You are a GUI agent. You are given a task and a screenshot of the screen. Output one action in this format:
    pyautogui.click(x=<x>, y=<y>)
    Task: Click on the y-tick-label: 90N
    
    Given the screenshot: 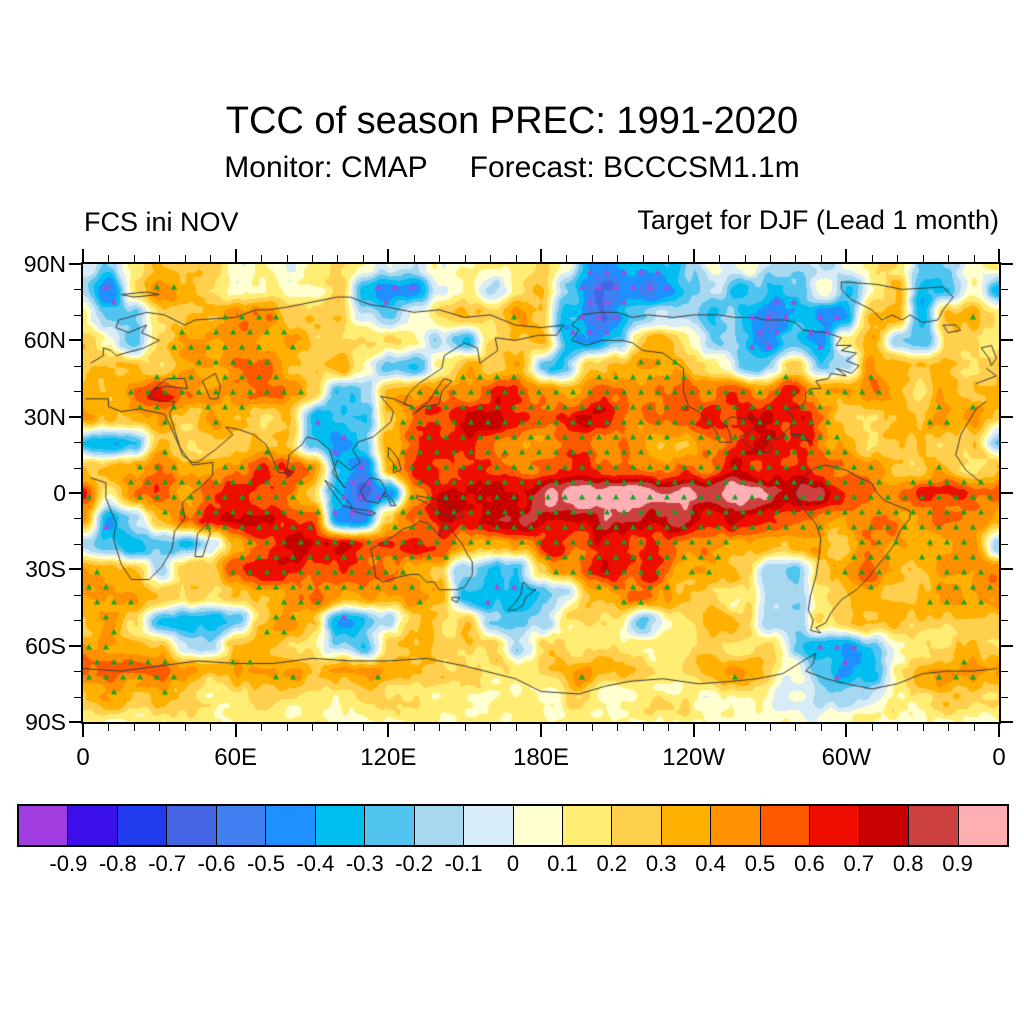 What is the action you would take?
    pyautogui.click(x=44, y=264)
    